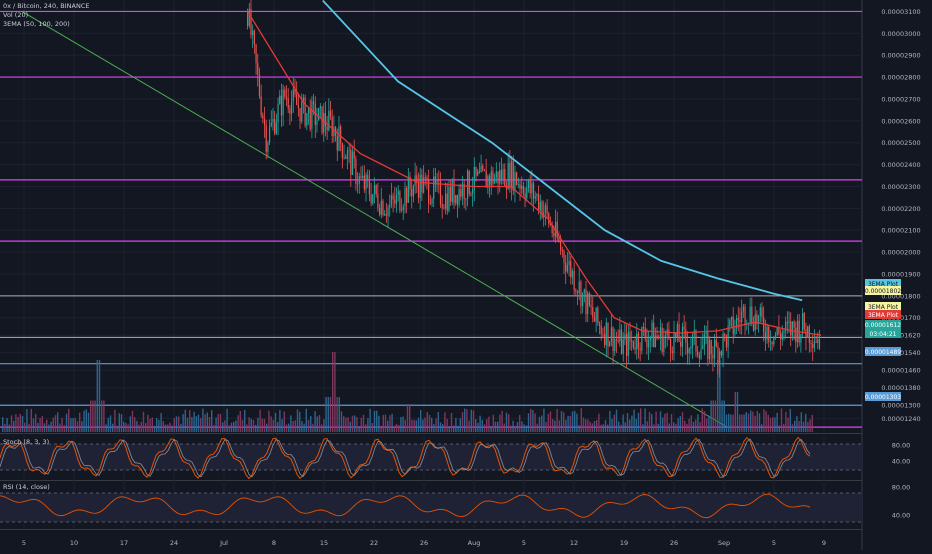  I want to click on price-tick-label: 0.00002700, so click(900, 99).